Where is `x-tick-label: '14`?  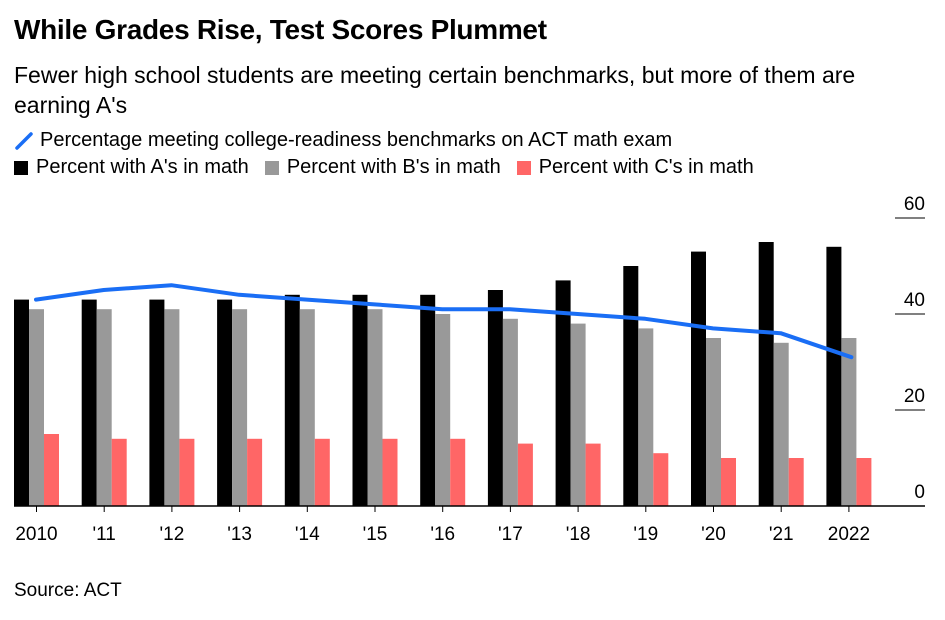 x-tick-label: '14 is located at coordinates (307, 534).